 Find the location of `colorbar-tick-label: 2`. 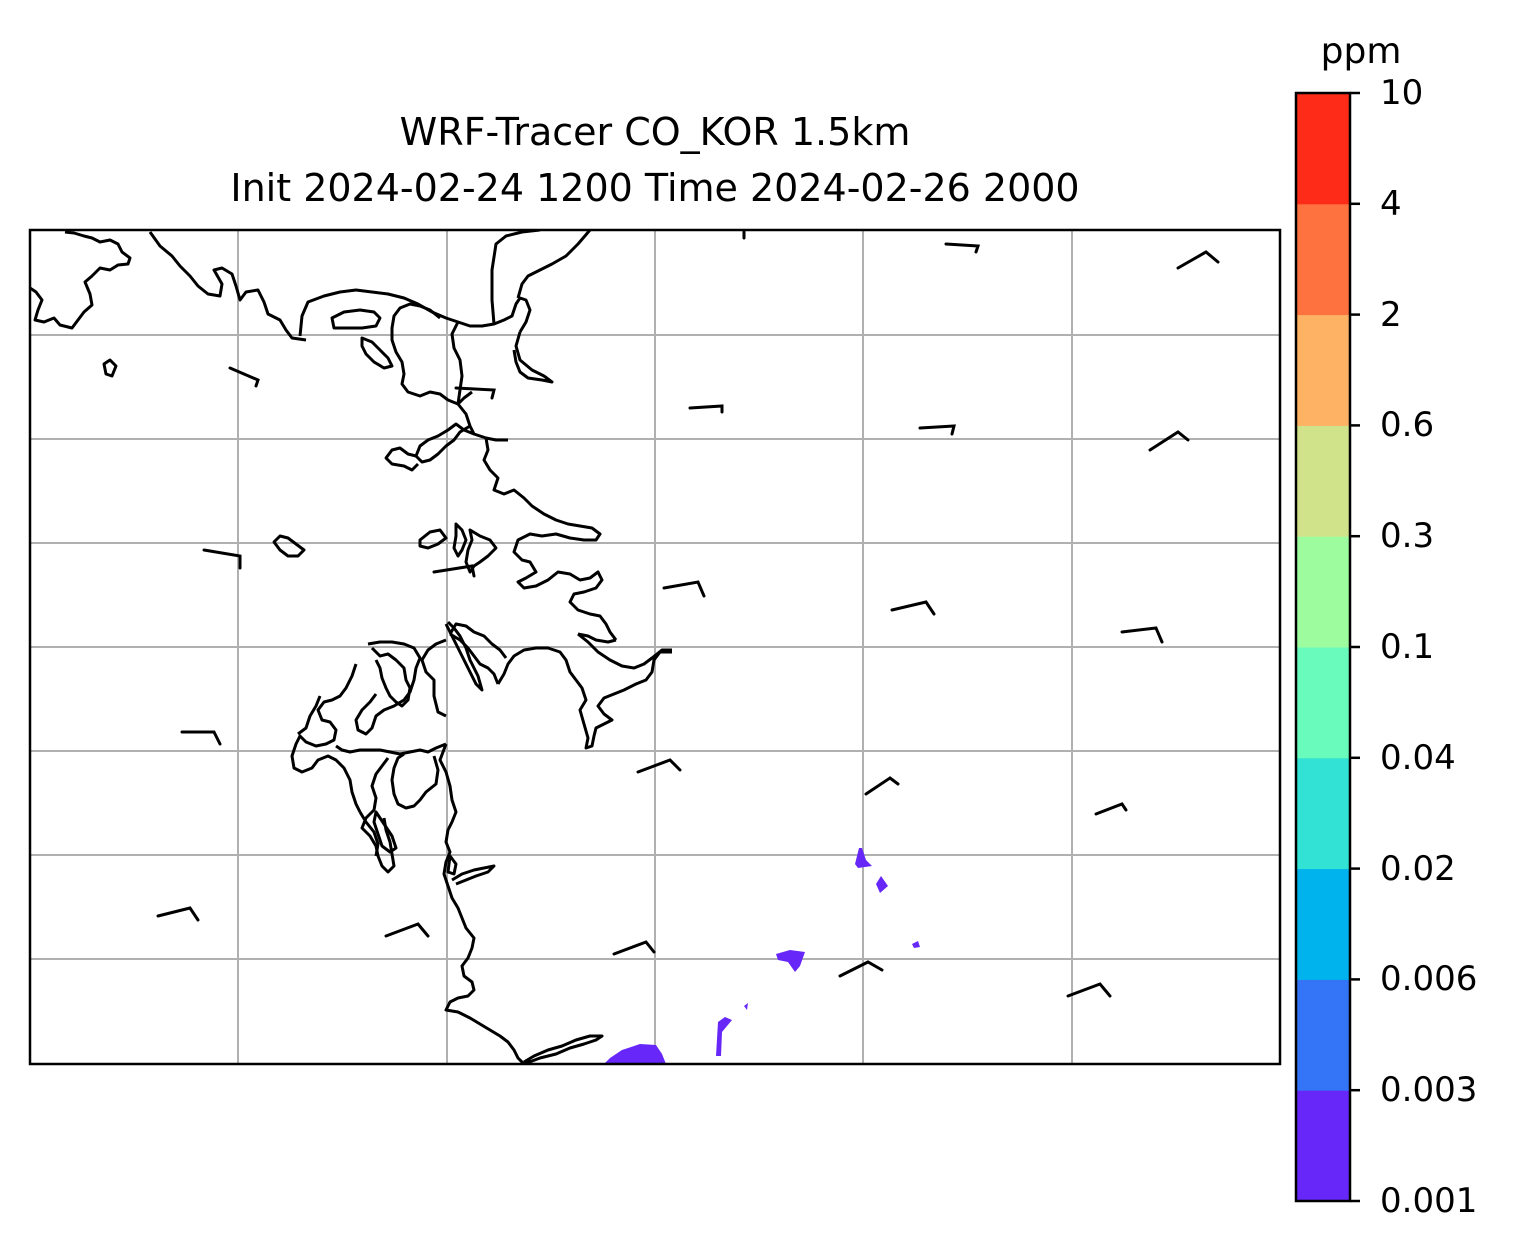

colorbar-tick-label: 2 is located at coordinates (1391, 314).